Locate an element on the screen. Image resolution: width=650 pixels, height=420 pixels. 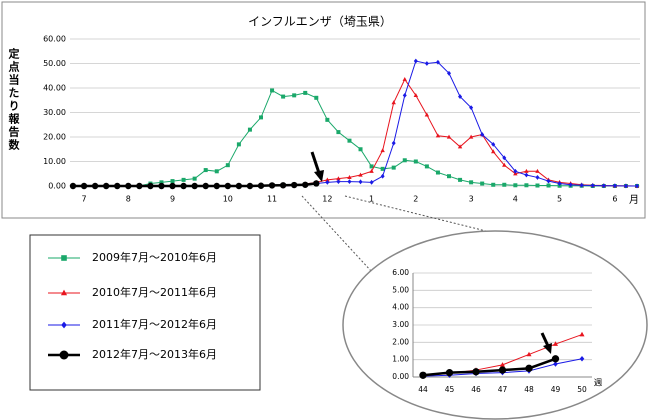
y-tick-label: 30.00 is located at coordinates (54, 112).